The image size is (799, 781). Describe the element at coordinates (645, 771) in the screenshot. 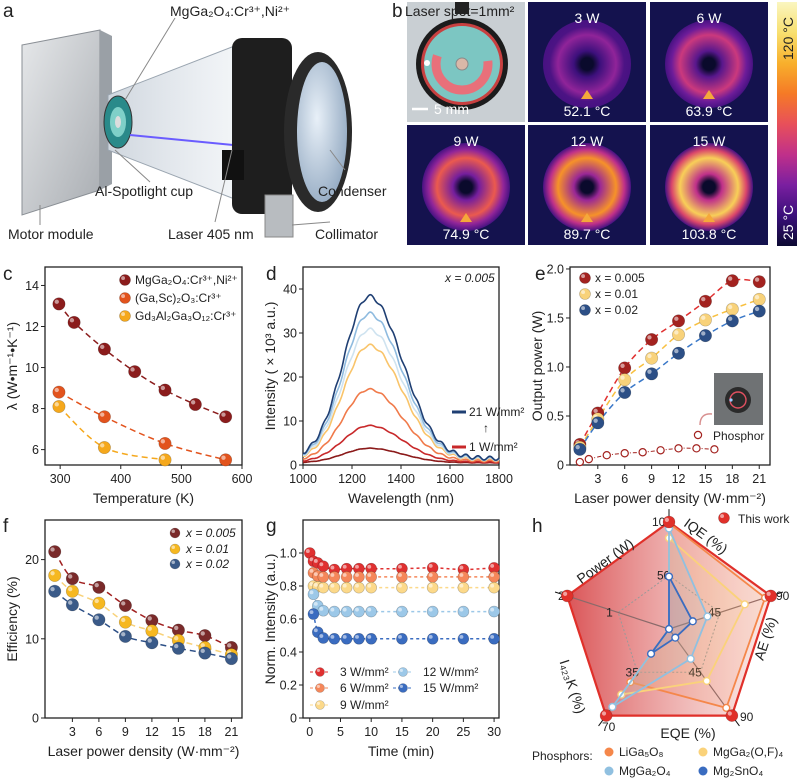

I see `legend-label: MgGa₂O₄` at that location.